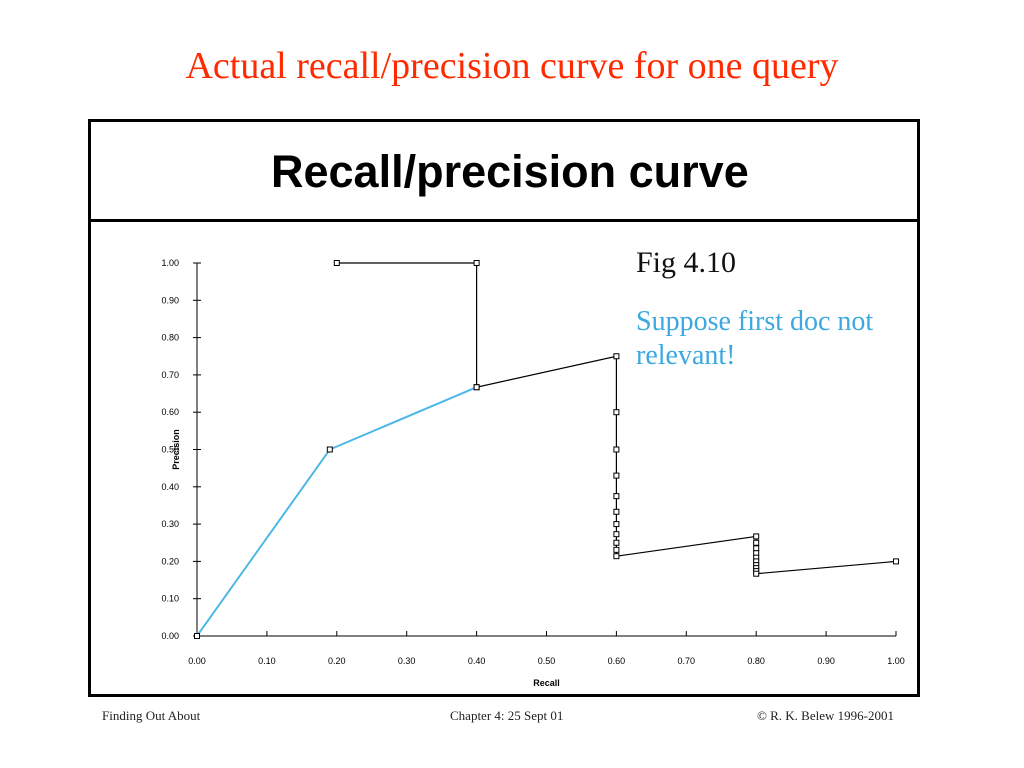 This screenshot has height=768, width=1024. What do you see at coordinates (507, 715) in the screenshot?
I see `footer-chapter: Chapter 4: 25 Sept 01` at bounding box center [507, 715].